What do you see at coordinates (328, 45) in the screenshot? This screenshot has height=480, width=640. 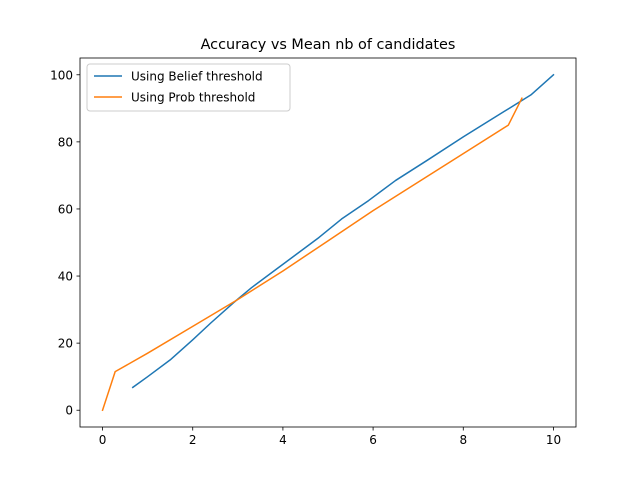 I see `chart-title: Accuracy vs Mean nb of candidates` at bounding box center [328, 45].